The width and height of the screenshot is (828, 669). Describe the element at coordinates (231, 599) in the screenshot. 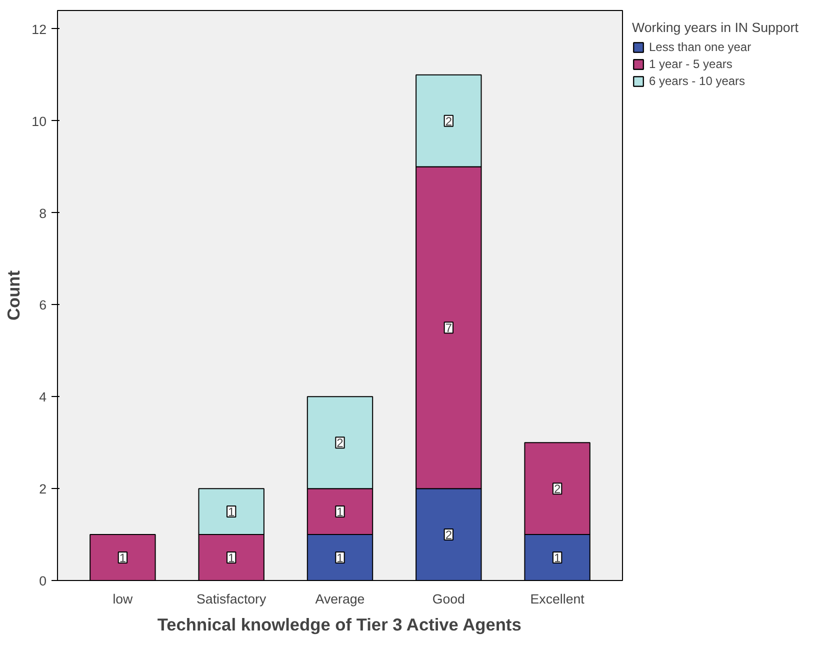

I see `x-tick-label: Satisfactory` at that location.